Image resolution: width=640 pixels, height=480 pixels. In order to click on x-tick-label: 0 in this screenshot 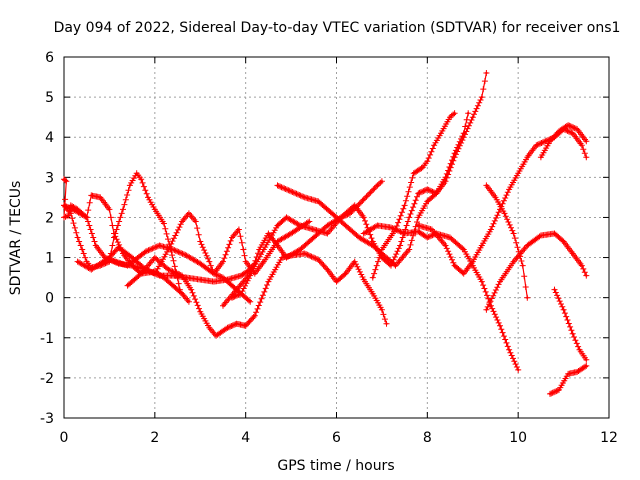, I will do `click(64, 438)`.